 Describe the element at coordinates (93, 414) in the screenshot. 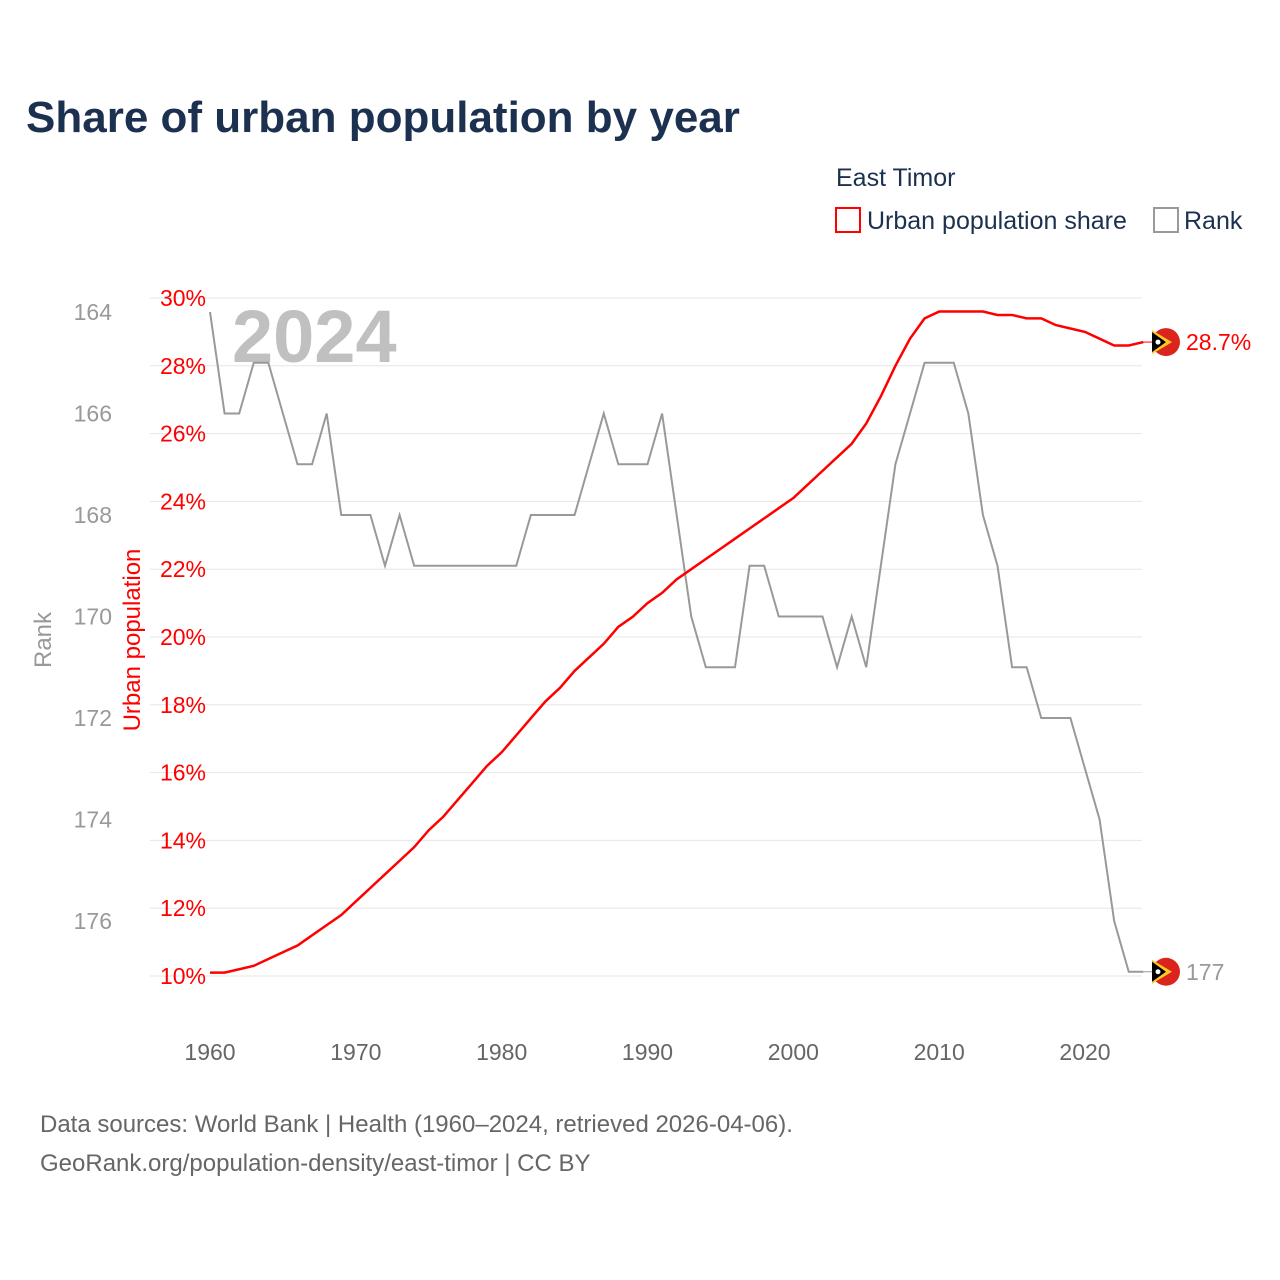

I see `rank-tick-label: 166` at that location.